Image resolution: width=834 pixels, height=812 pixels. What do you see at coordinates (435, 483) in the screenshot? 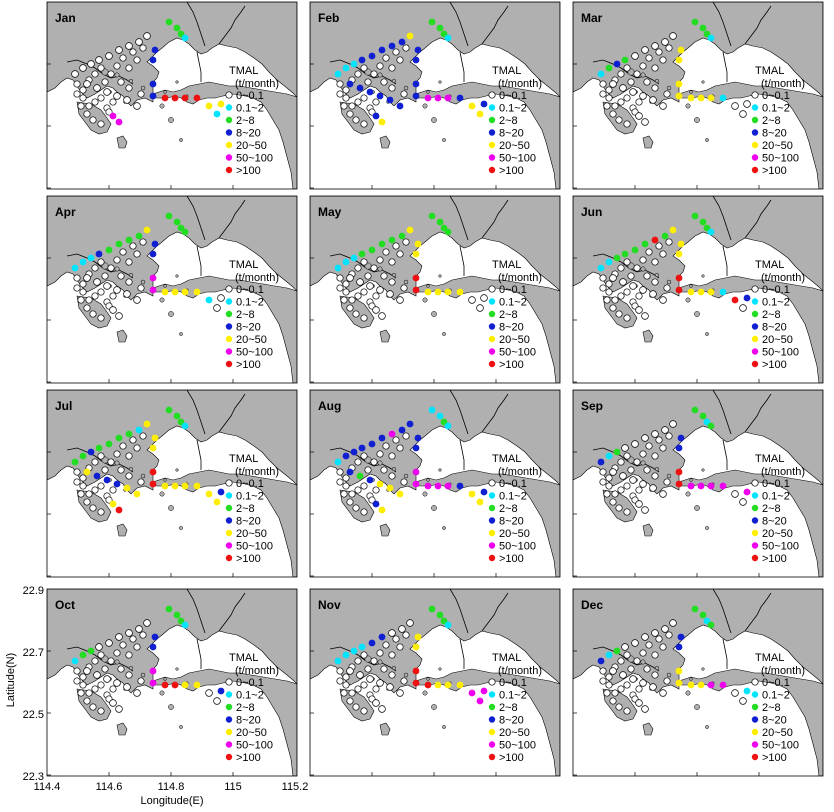
I see `map-area` at bounding box center [435, 483].